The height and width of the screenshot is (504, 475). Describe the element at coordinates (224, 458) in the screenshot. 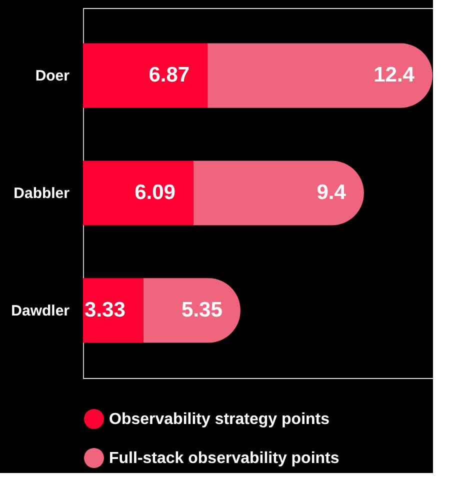

I see `legend-label: Full-stack observability points` at that location.